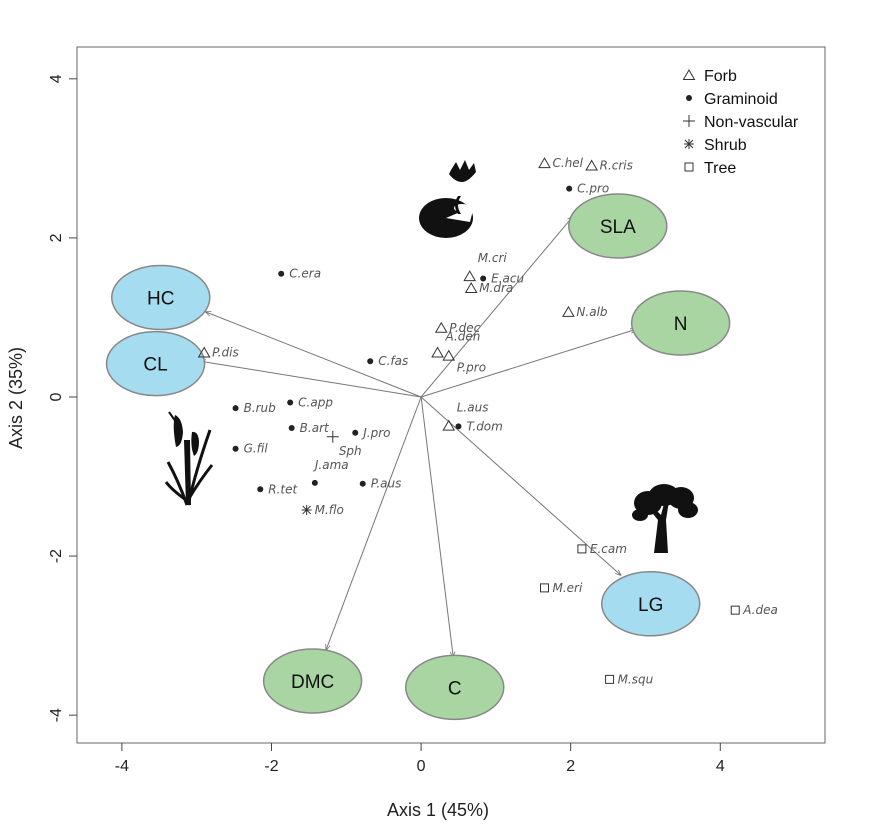  What do you see at coordinates (471, 368) in the screenshot?
I see `species-label: P.pro` at bounding box center [471, 368].